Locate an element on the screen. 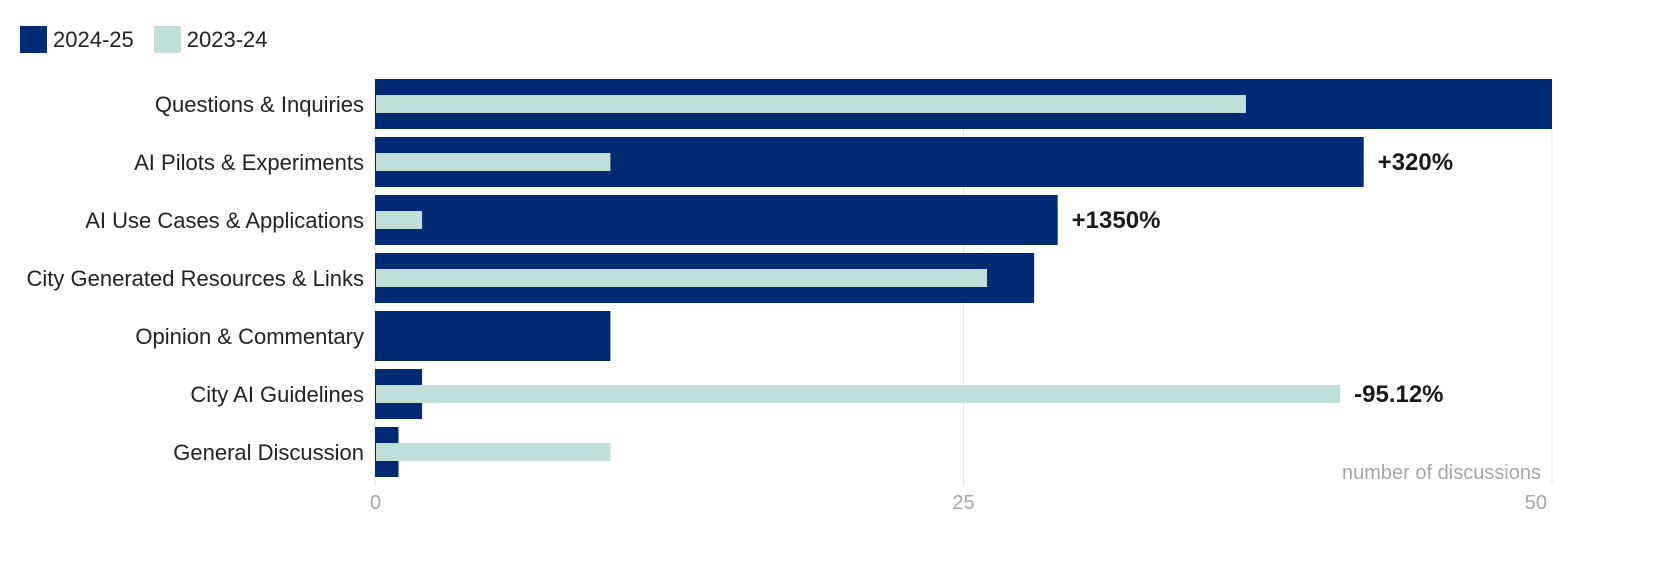 The width and height of the screenshot is (1677, 570). category-label-questions-inquiries: Questions & Inquiries is located at coordinates (259, 104).